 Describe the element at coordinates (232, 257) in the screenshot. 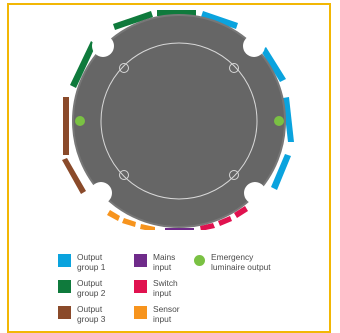

I see `legend-label-line1: Emergency` at that location.